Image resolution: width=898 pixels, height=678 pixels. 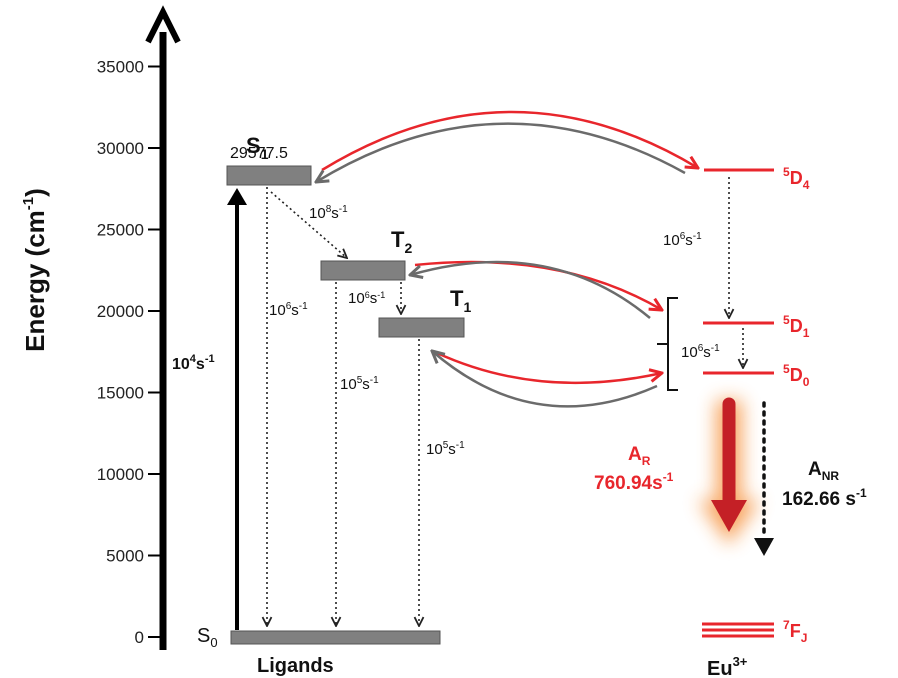 What do you see at coordinates (35, 270) in the screenshot?
I see `axis-title: Energy (cm-1)` at bounding box center [35, 270].